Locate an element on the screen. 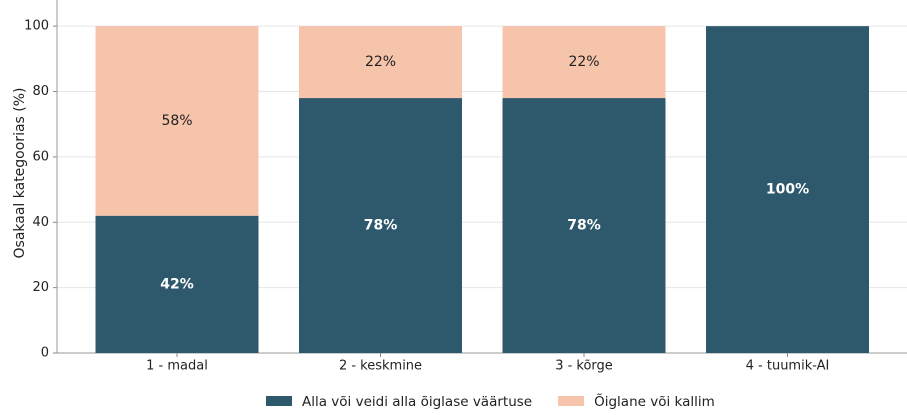  y-tick-label: 0 is located at coordinates (45, 353).